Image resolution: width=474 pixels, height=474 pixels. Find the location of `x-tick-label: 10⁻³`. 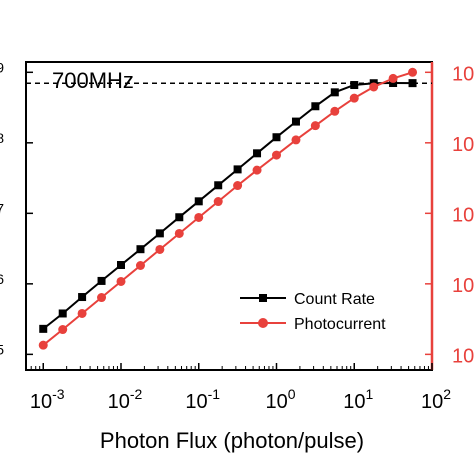

x-tick-label: 10⁻³ is located at coordinates (47, 399).